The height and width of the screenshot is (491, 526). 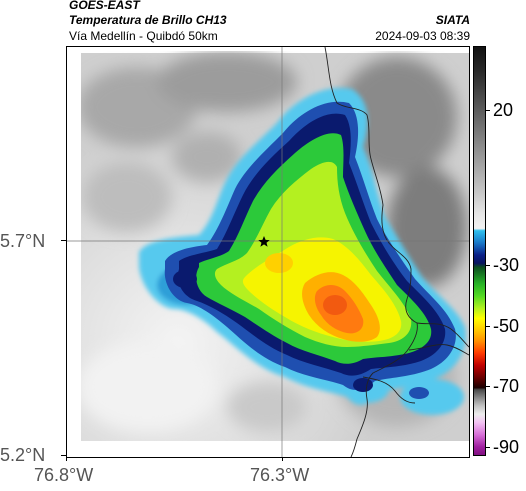 I want to click on region-subtitle: Vía Medellín - Quibdó 50km, so click(x=143, y=36).